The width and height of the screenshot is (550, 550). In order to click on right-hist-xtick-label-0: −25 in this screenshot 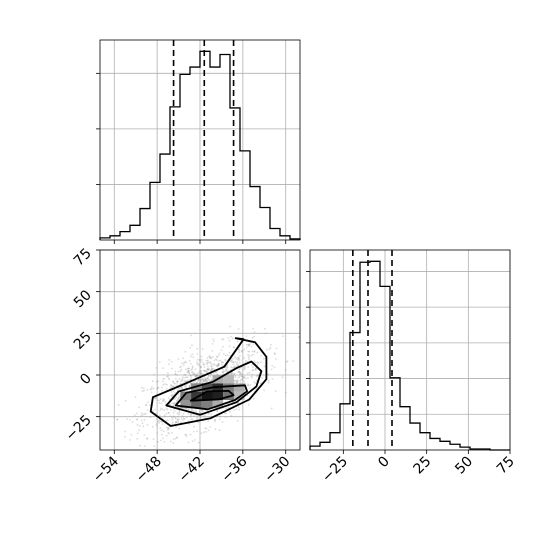, I will do `click(335, 470)`.